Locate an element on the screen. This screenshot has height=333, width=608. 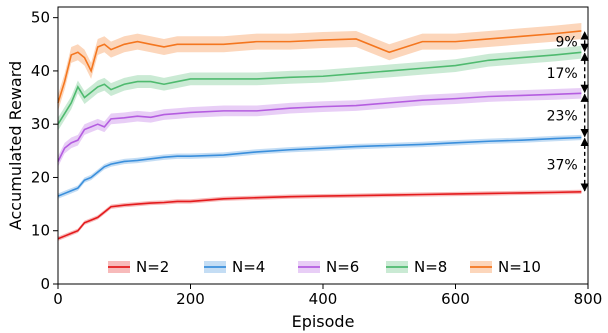
legend-label: N=6 is located at coordinates (342, 267).